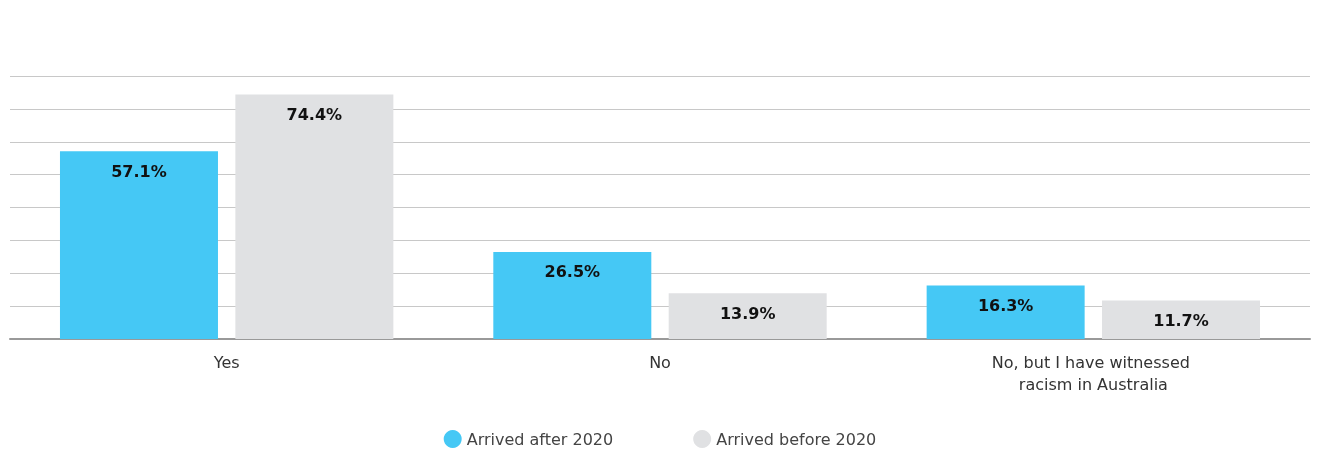 This screenshot has width=1320, height=461. What do you see at coordinates (139, 171) in the screenshot?
I see `data-label: 57.1%` at bounding box center [139, 171].